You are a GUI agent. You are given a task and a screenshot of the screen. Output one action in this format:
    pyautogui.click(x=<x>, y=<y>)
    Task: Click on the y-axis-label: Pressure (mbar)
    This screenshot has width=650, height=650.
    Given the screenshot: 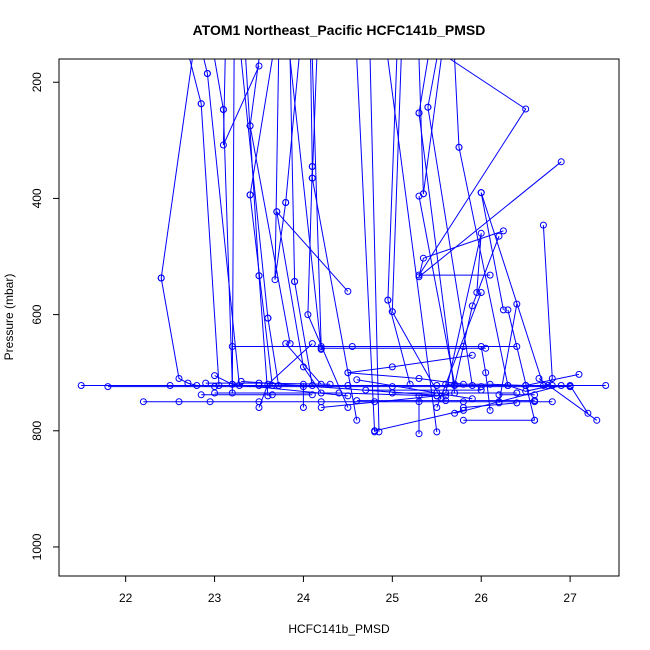 What is the action you would take?
    pyautogui.click(x=9, y=317)
    